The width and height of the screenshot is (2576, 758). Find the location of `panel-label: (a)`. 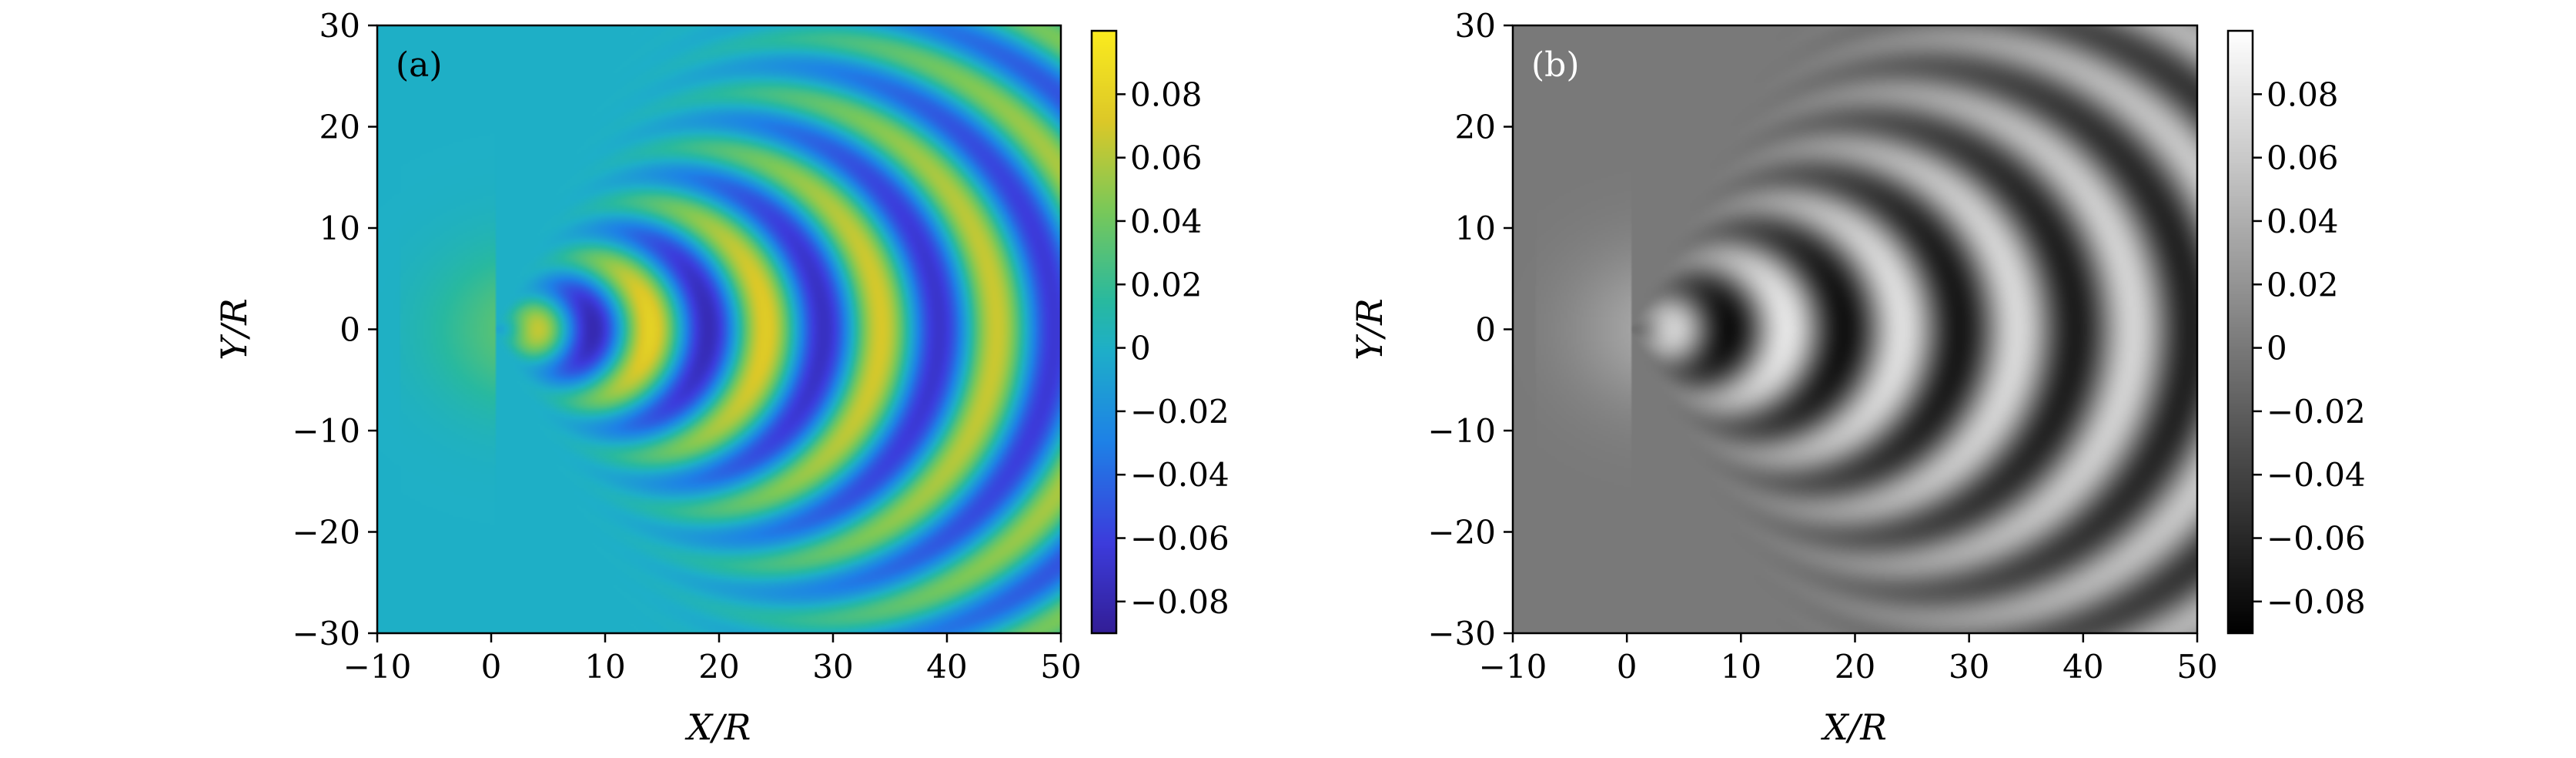

panel-label: (a) is located at coordinates (420, 65).